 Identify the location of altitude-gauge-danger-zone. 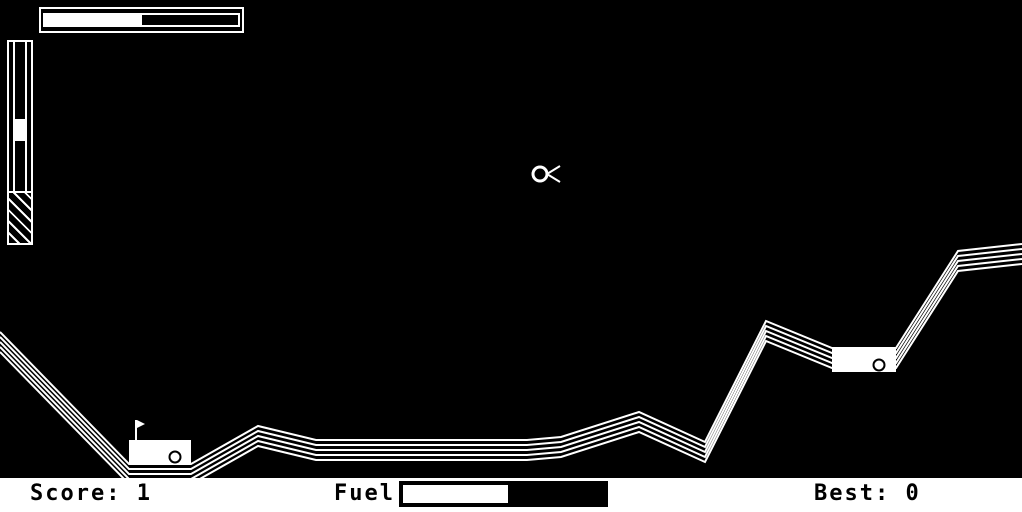
(20, 217).